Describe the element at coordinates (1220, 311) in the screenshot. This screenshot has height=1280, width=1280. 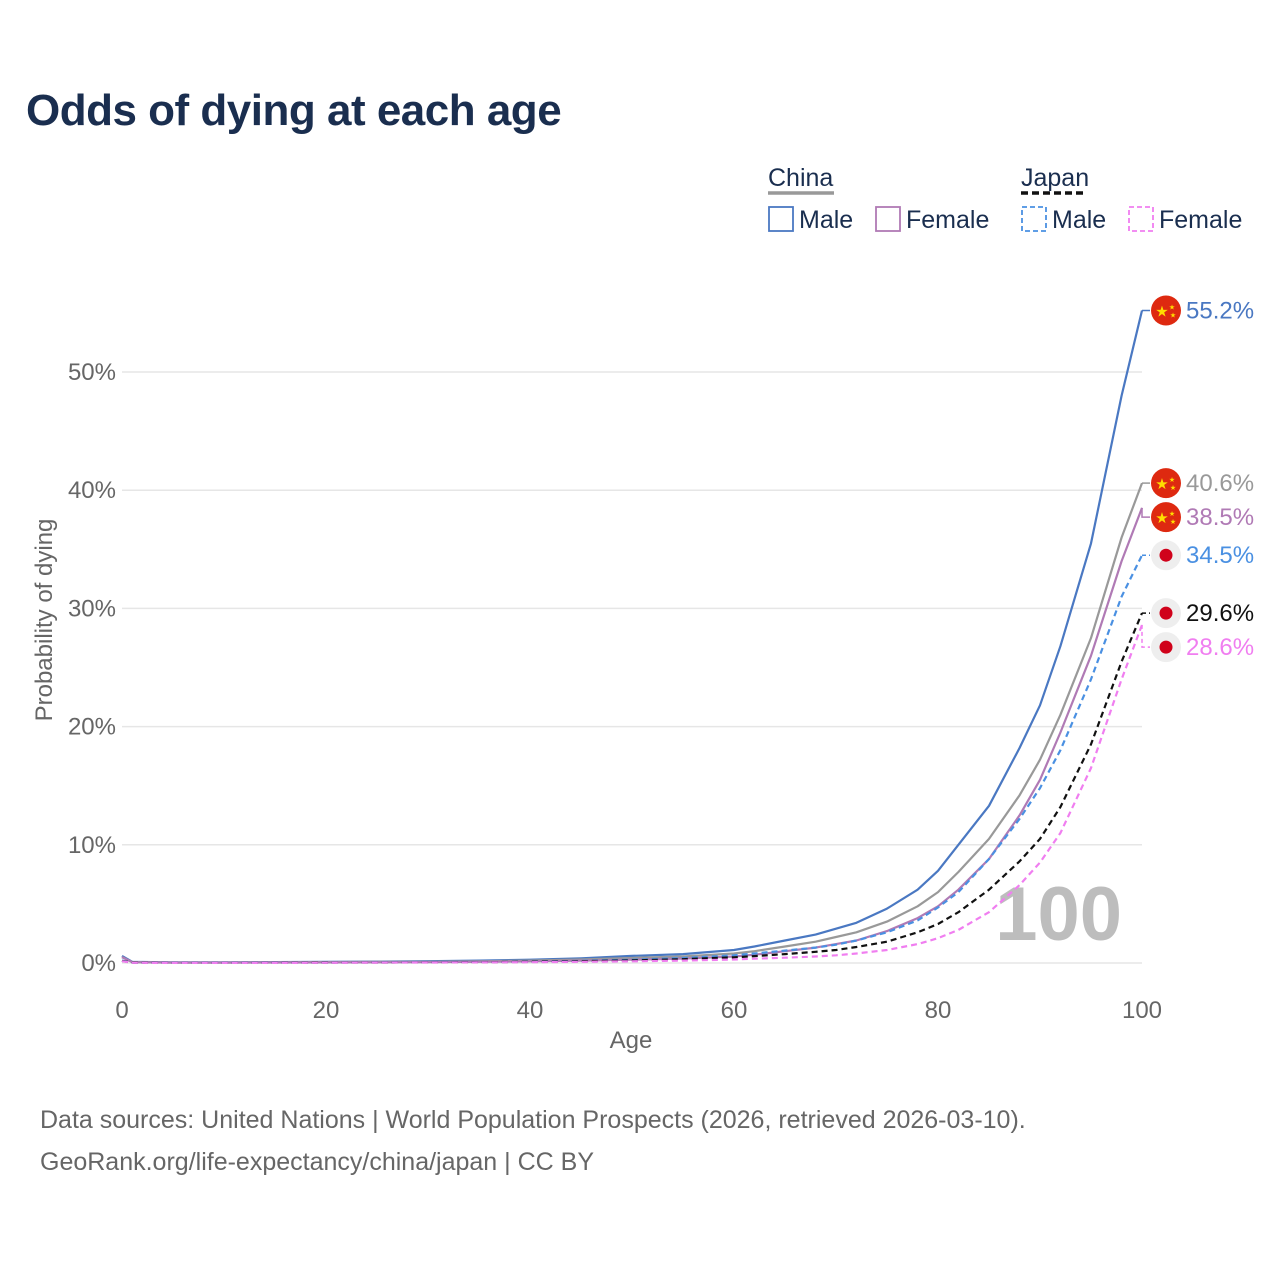
I see `end-value-label: 55.2%` at that location.